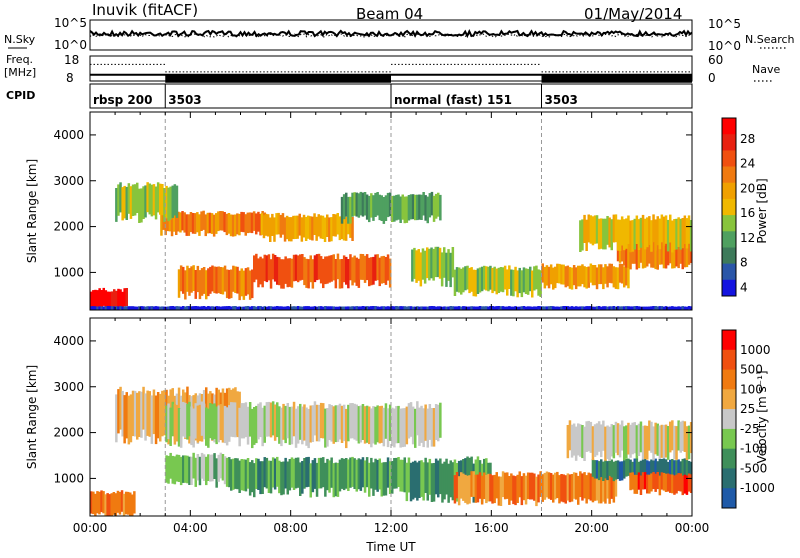 The image size is (800, 558). What do you see at coordinates (68, 227) in the screenshot?
I see `power-ytick-label-1: 2000` at bounding box center [68, 227].